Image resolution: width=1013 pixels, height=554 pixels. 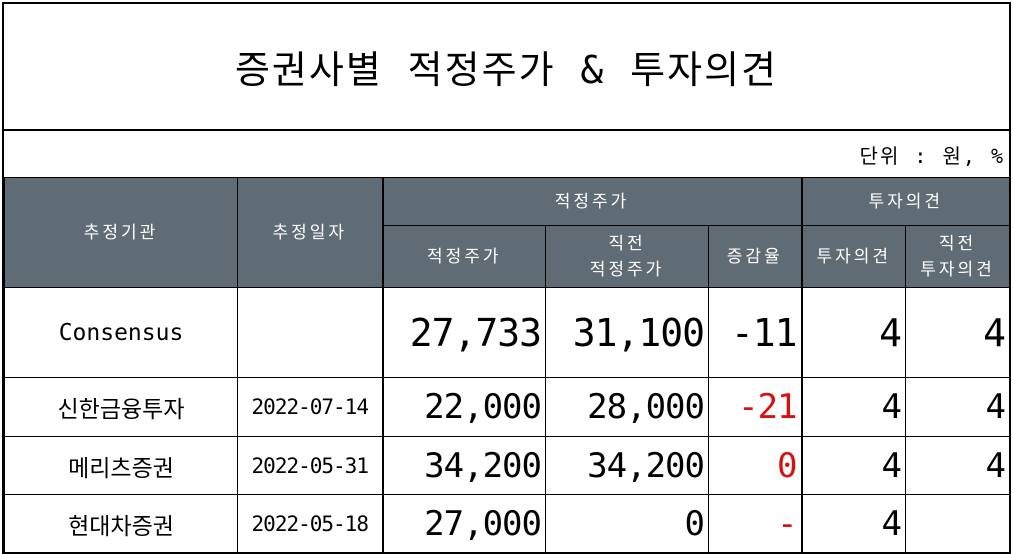 What do you see at coordinates (121, 523) in the screenshot?
I see `cell-agency: 현대차증권` at bounding box center [121, 523].